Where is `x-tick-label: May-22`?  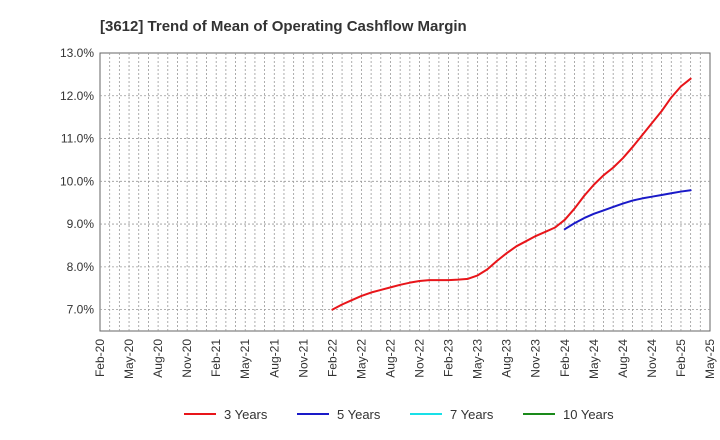
x-tick-label: May-22 is located at coordinates (361, 359).